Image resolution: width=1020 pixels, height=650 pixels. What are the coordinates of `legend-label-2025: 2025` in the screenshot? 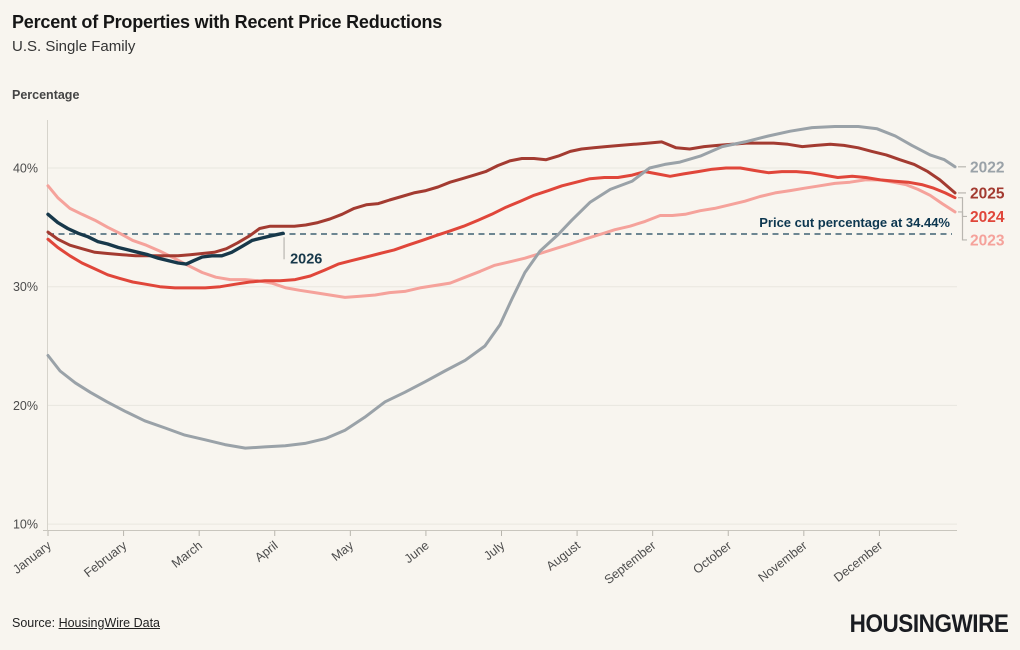 It's located at (987, 193).